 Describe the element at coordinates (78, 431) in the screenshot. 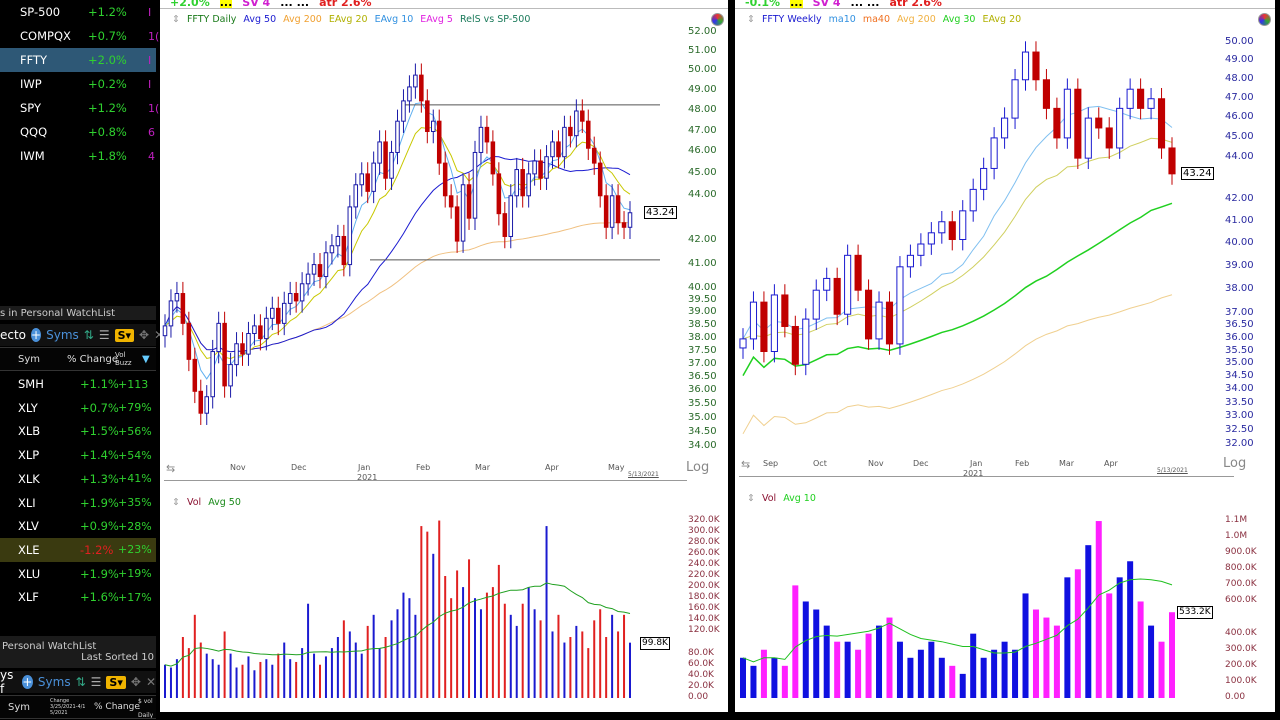

I see `watchlist-row-xlb: XLB +1.5% +56%` at that location.